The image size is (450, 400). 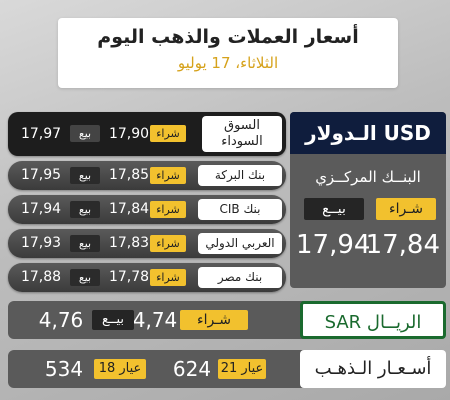 What do you see at coordinates (129, 134) in the screenshot?
I see `buy-value: 17,90` at bounding box center [129, 134].